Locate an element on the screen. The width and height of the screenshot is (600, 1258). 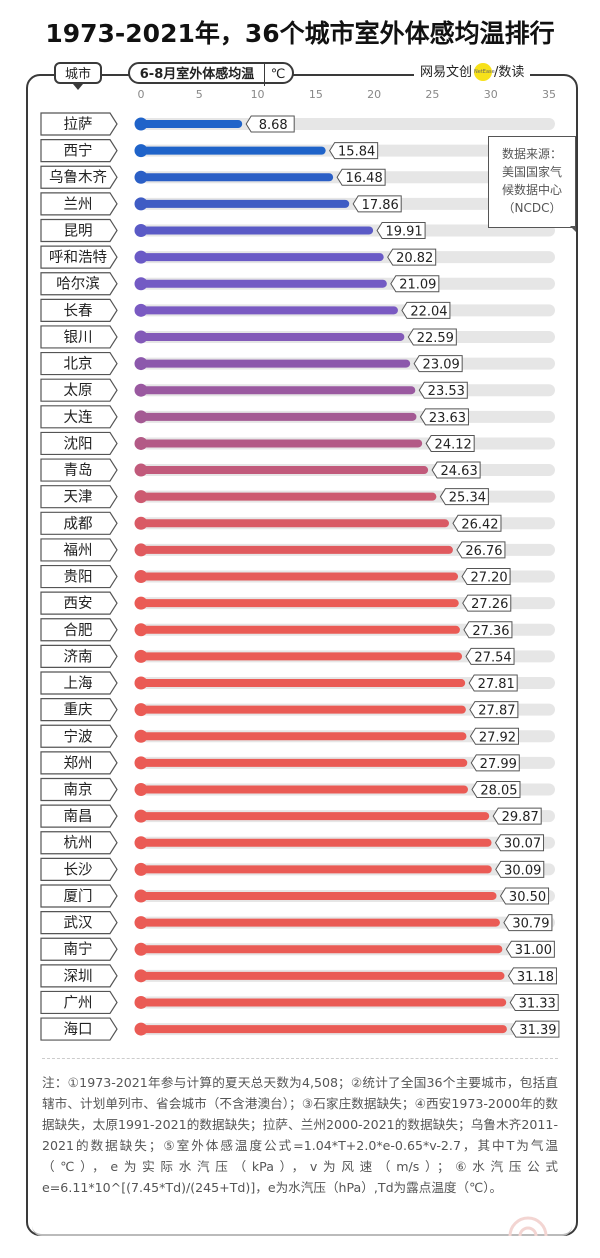
value-label: 24.63 is located at coordinates (459, 471).